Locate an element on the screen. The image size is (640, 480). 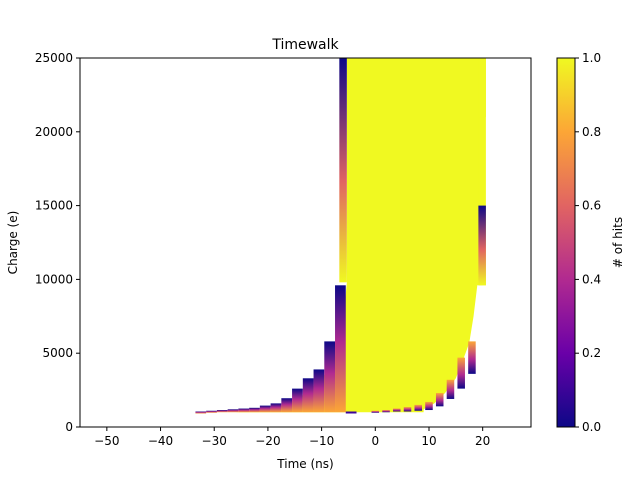
y-axis: 0 5000 10000 15000 20000 25000 is located at coordinates (57, 242).